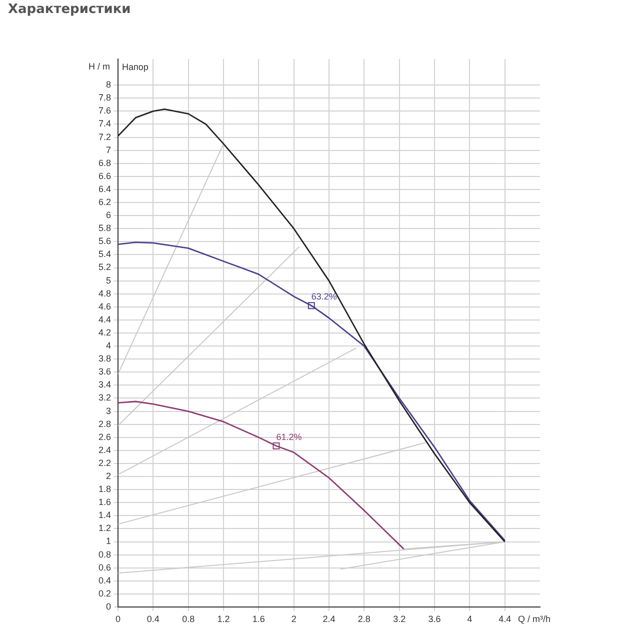 Image resolution: width=640 pixels, height=640 pixels. What do you see at coordinates (104, 97) in the screenshot?
I see `y-tick-label: 7.8` at bounding box center [104, 97].